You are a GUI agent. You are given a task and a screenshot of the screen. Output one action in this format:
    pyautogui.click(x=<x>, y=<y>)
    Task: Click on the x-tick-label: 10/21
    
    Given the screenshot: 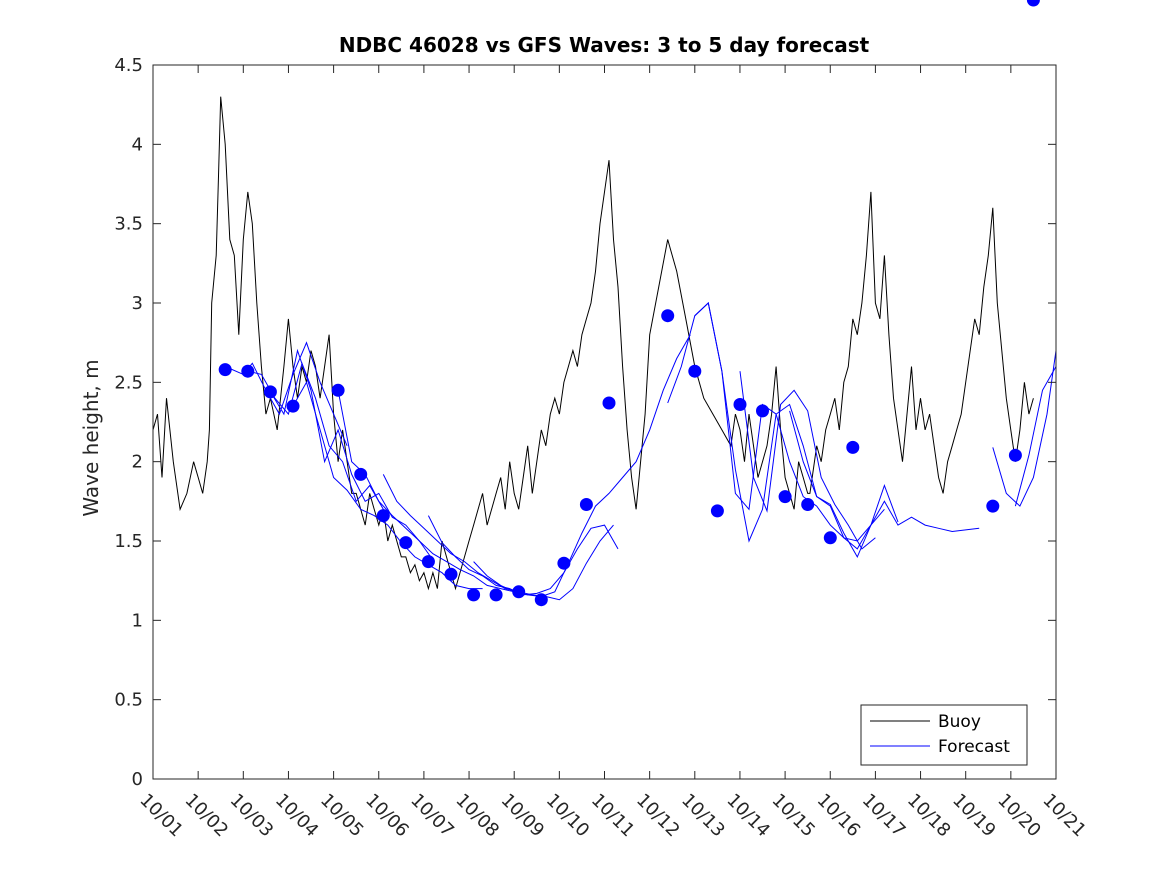 What is the action you would take?
    pyautogui.click(x=1064, y=816)
    